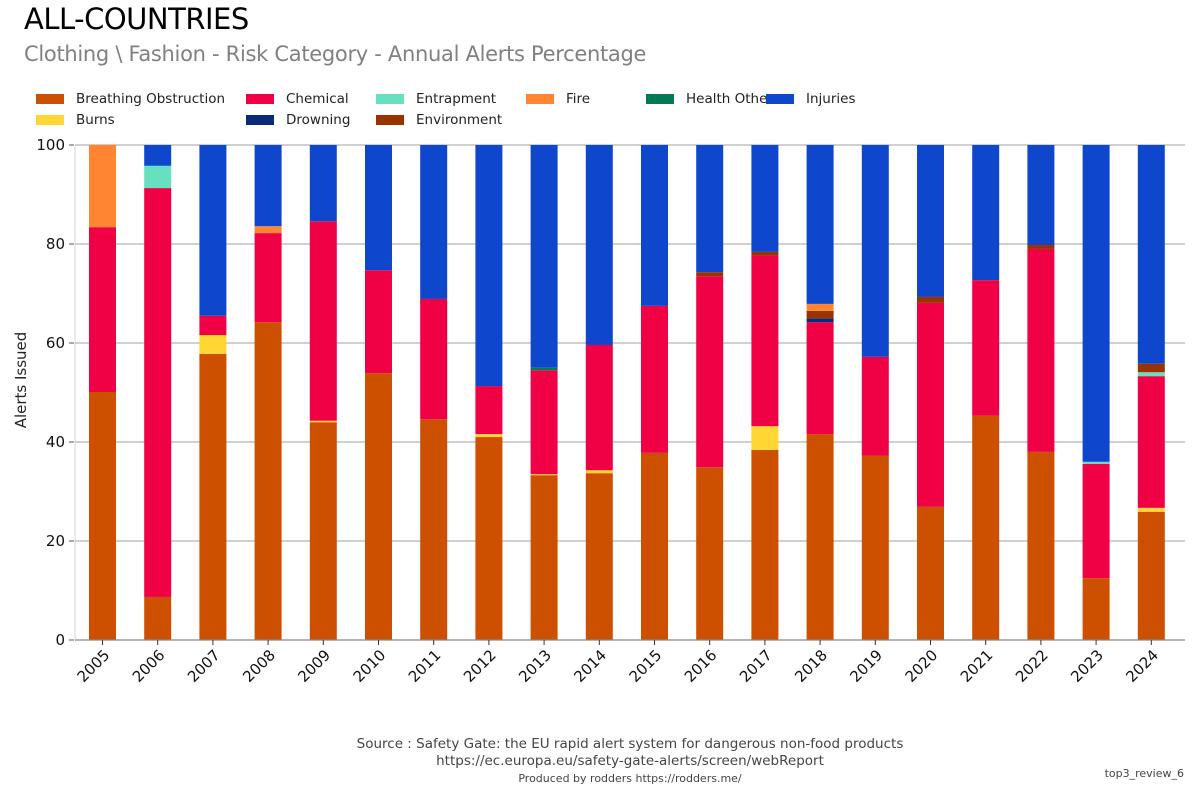 Image resolution: width=1200 pixels, height=800 pixels. Describe the element at coordinates (268, 278) in the screenshot. I see `bar-segment-chemical-2008` at that location.